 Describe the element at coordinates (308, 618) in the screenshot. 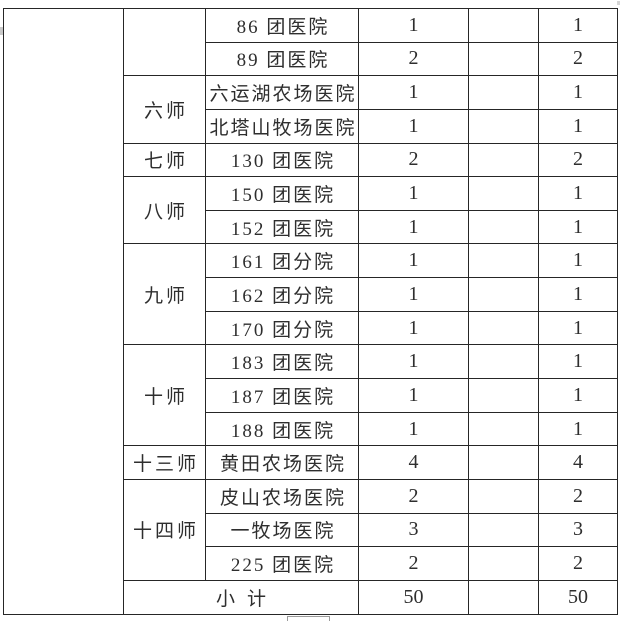

I see `page-number-box-partial` at that location.